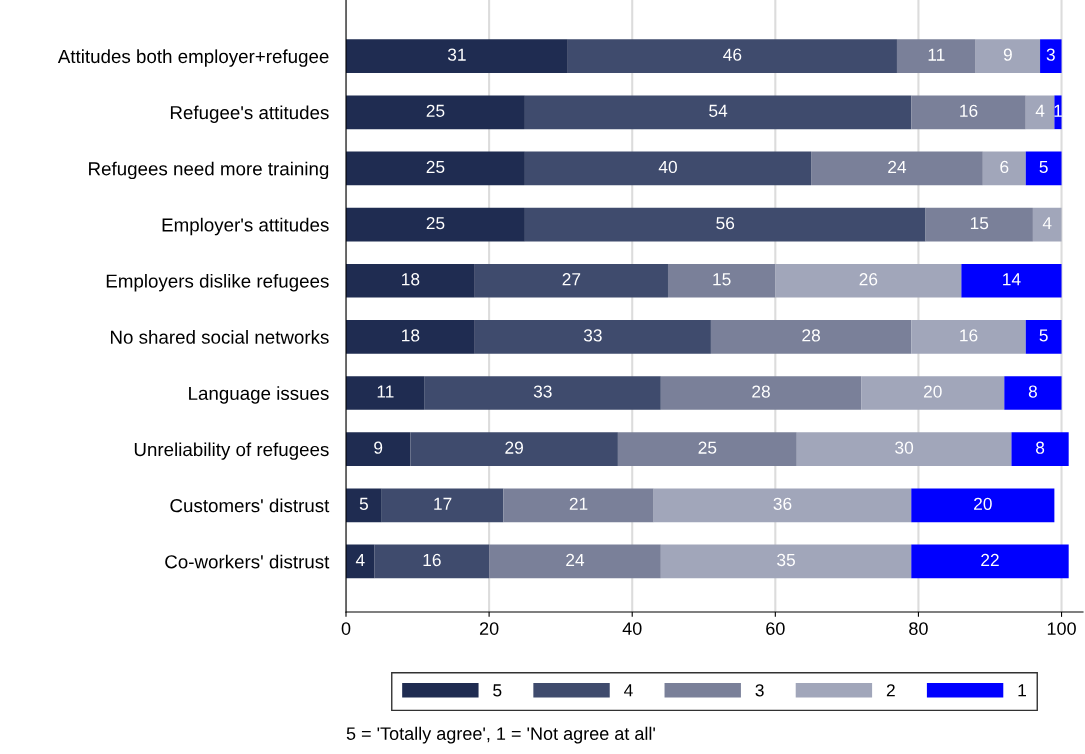  I want to click on data-label: 36, so click(782, 503).